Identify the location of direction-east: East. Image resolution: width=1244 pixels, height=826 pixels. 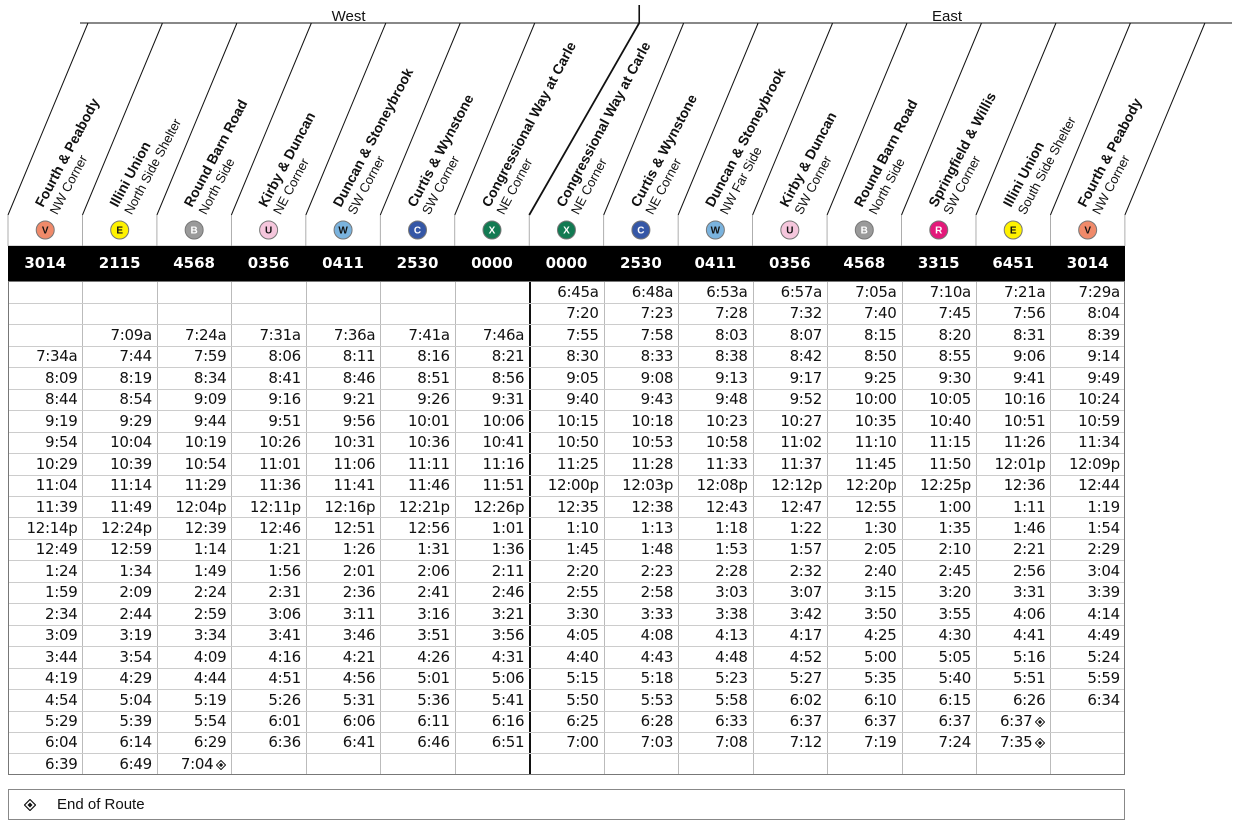
(947, 16).